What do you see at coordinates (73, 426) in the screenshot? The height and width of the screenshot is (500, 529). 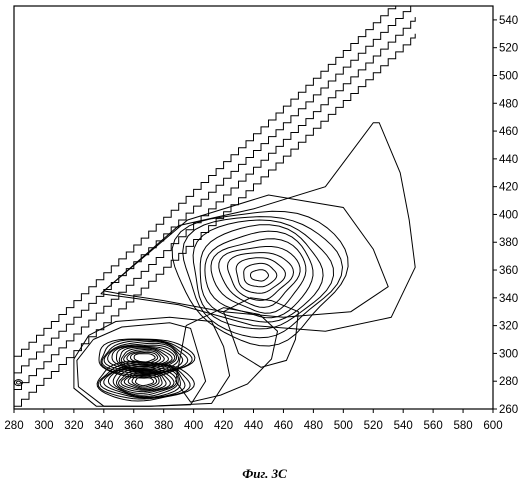 I see `x-tick-label: 320` at bounding box center [73, 426].